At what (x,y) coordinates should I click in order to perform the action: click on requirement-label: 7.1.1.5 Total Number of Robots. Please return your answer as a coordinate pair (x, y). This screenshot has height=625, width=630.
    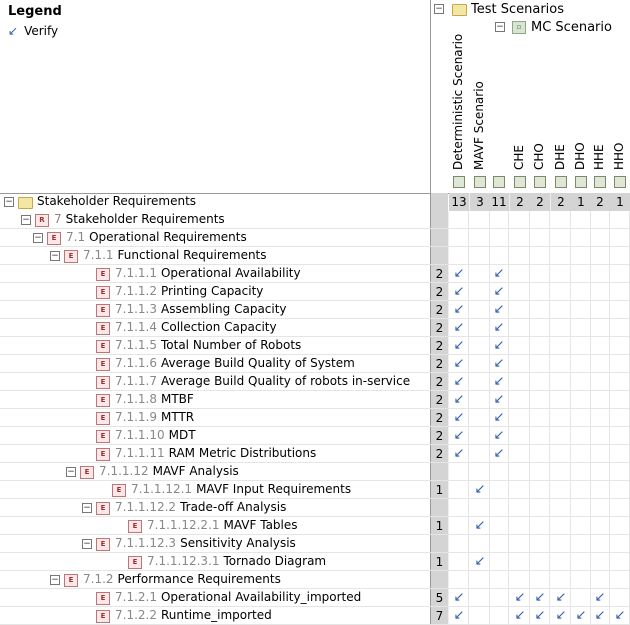
    Looking at the image, I should click on (208, 345).